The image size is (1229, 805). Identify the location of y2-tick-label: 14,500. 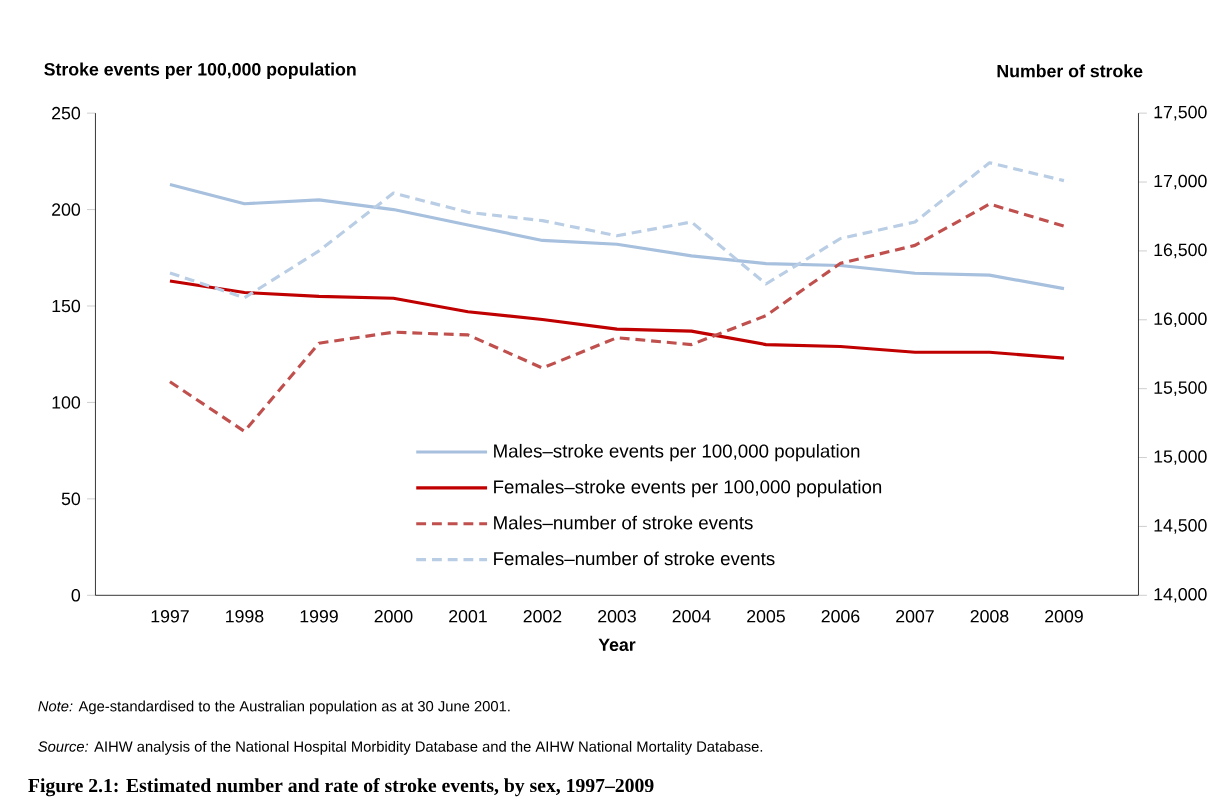
(1180, 526).